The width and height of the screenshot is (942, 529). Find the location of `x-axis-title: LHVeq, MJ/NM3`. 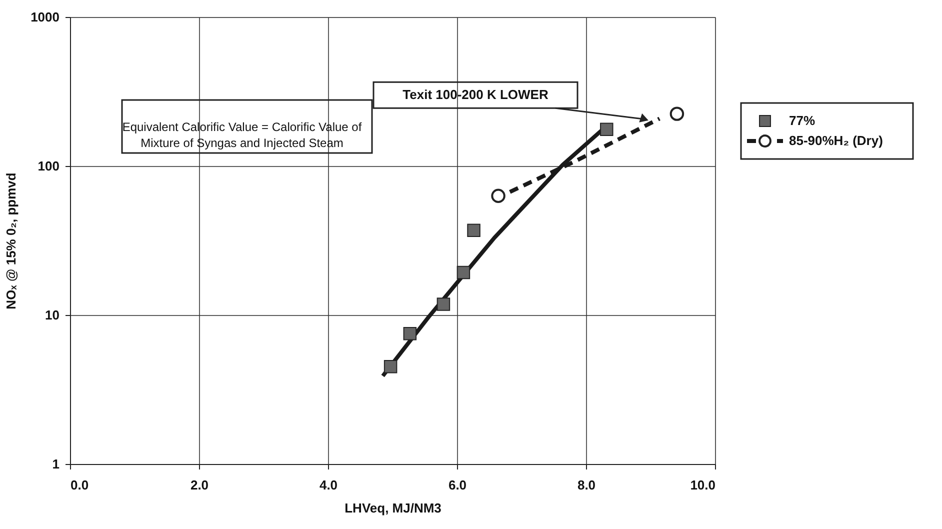

x-axis-title: LHVeq, MJ/NM3 is located at coordinates (393, 508).